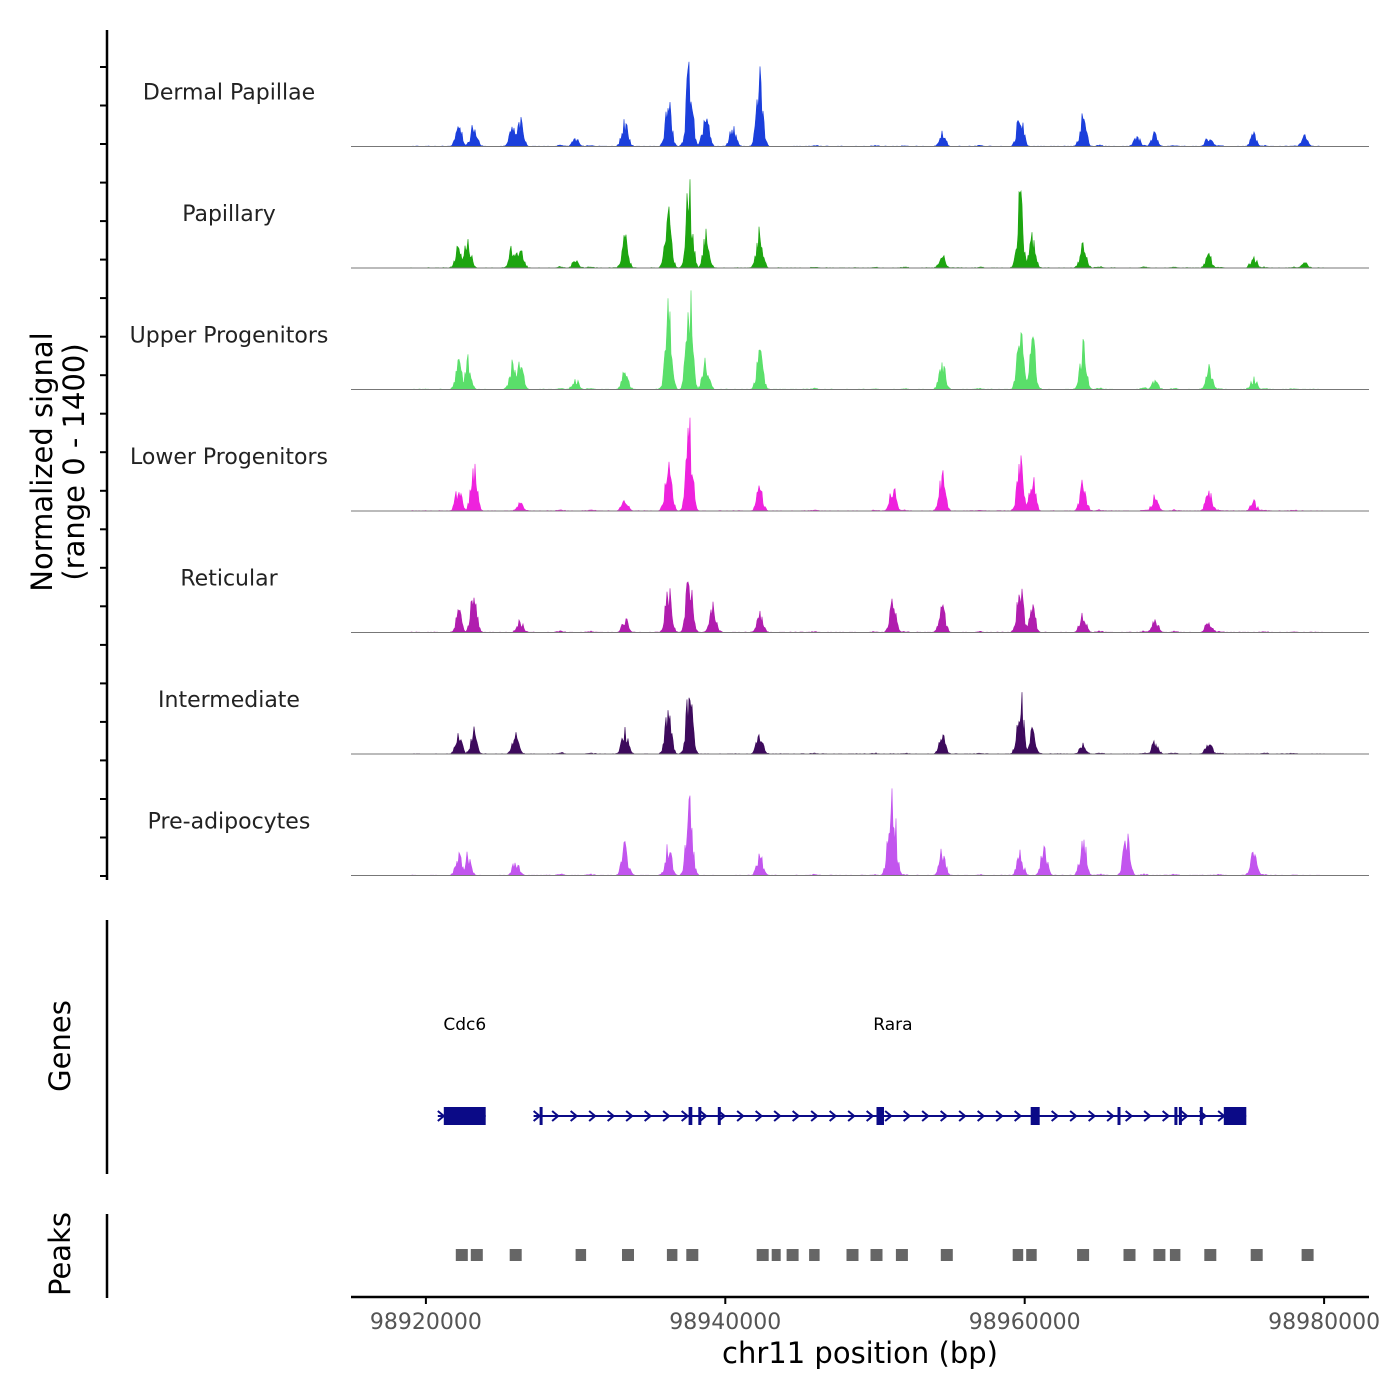 This screenshot has height=1400, width=1400. I want to click on x-tick-label: 98980000, so click(1324, 1322).